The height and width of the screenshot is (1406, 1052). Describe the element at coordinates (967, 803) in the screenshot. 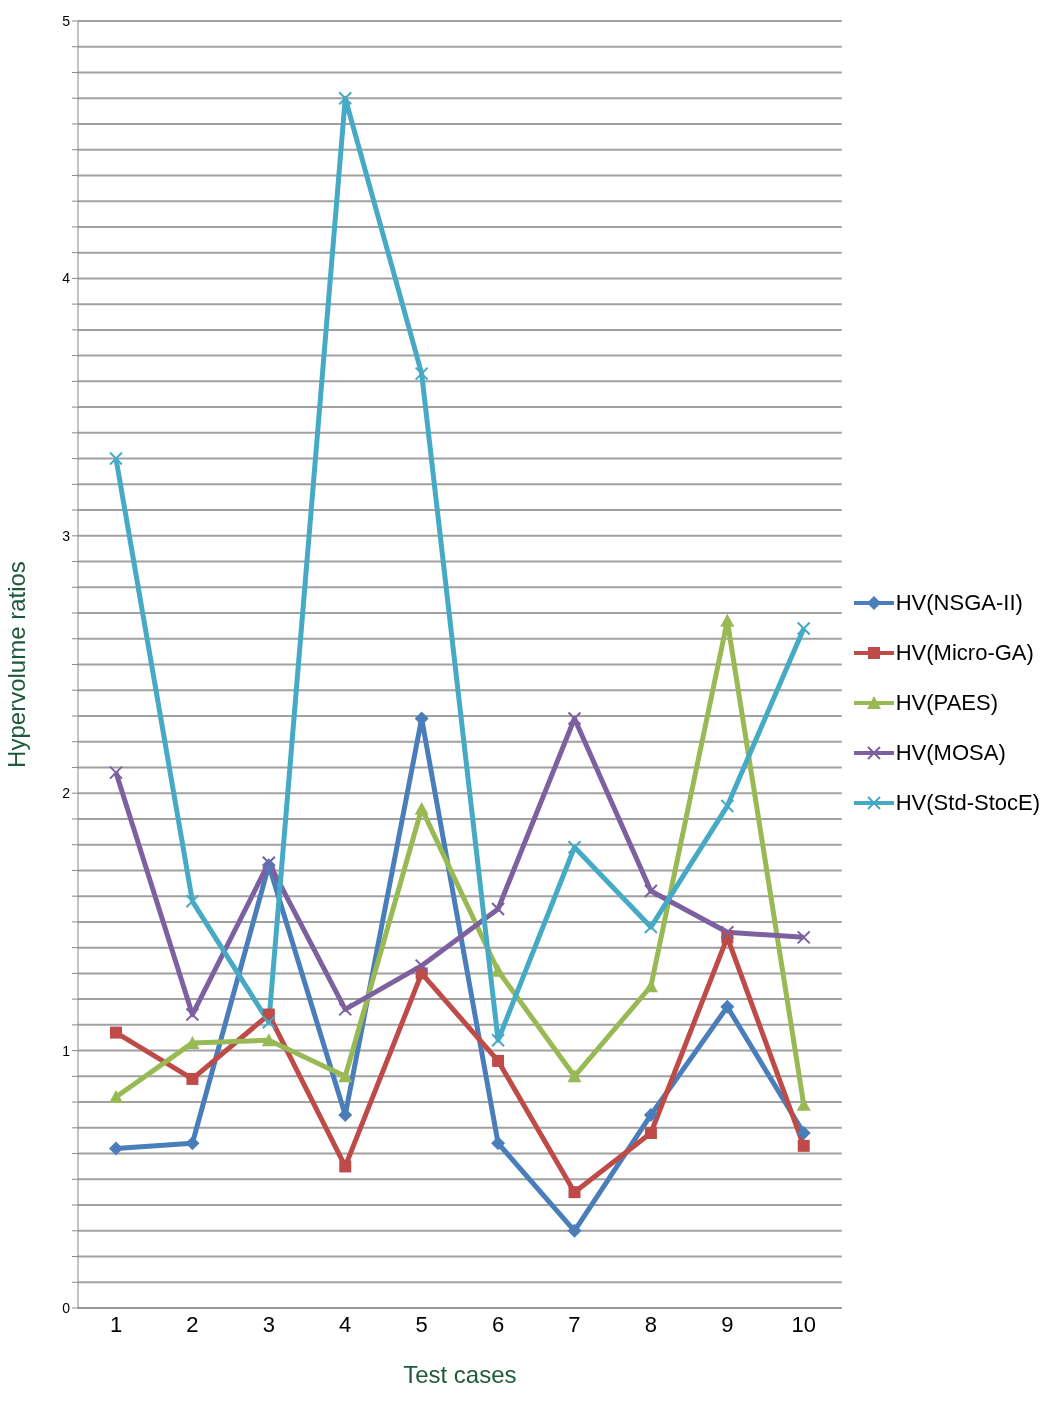

I see `legend-label: HV(Std-StocE)` at that location.